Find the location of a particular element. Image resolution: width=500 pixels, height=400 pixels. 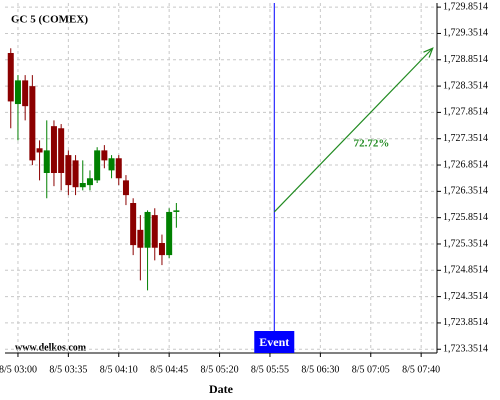

y-tick-label: 1,724.8514 is located at coordinates (465, 270).